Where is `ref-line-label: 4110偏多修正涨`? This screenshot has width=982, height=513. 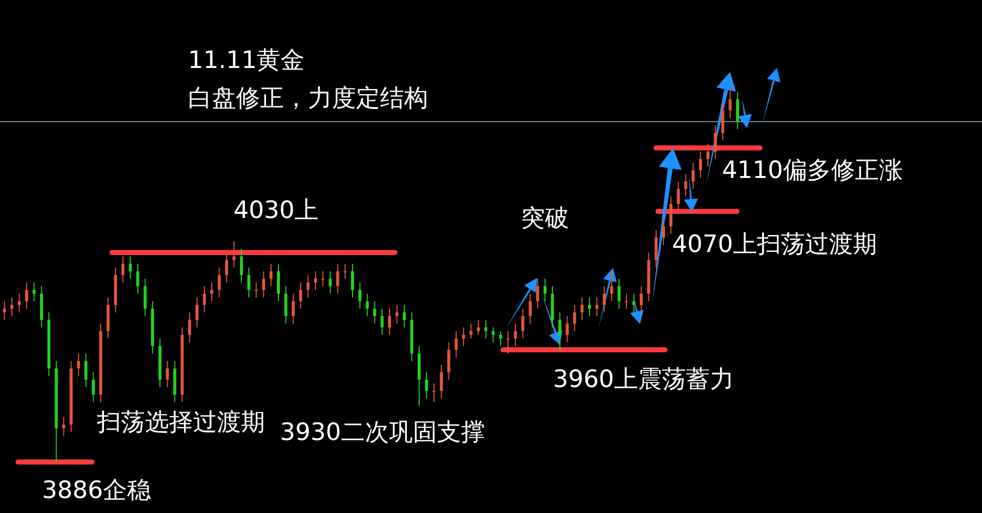 ref-line-label: 4110偏多修正涨 is located at coordinates (813, 170).